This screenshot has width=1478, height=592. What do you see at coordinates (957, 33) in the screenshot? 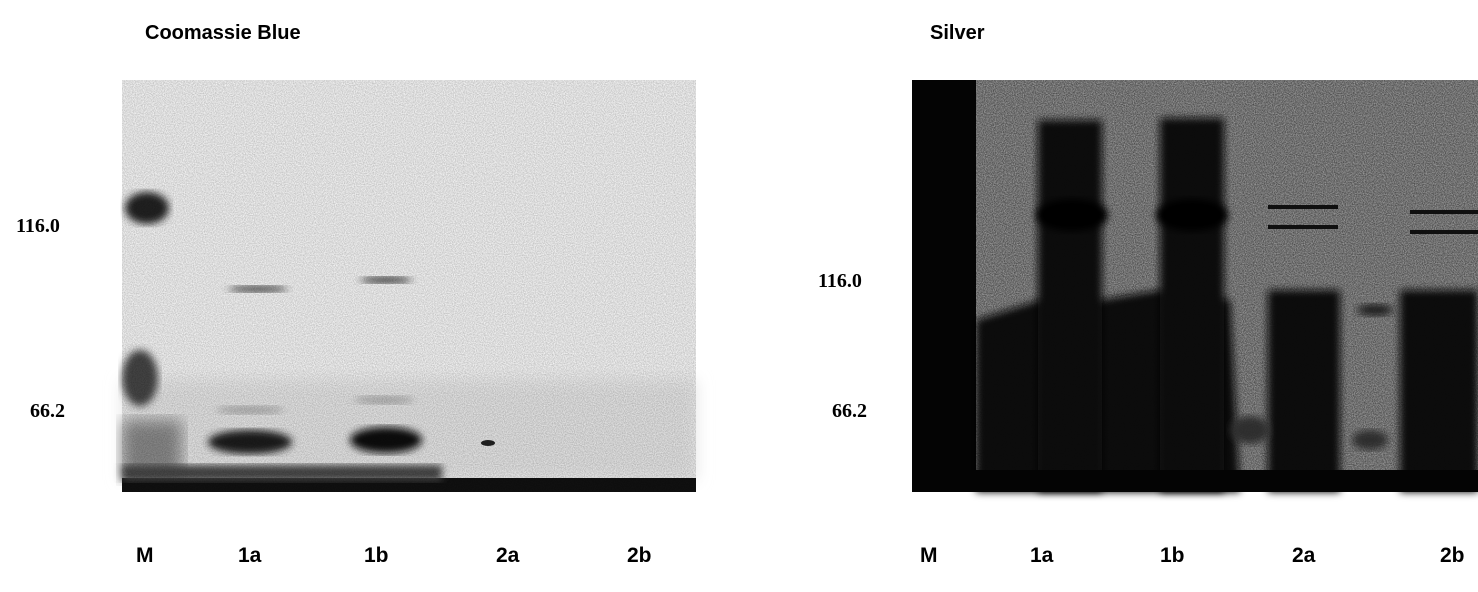
I see `panel-title: Silver` at bounding box center [957, 33].